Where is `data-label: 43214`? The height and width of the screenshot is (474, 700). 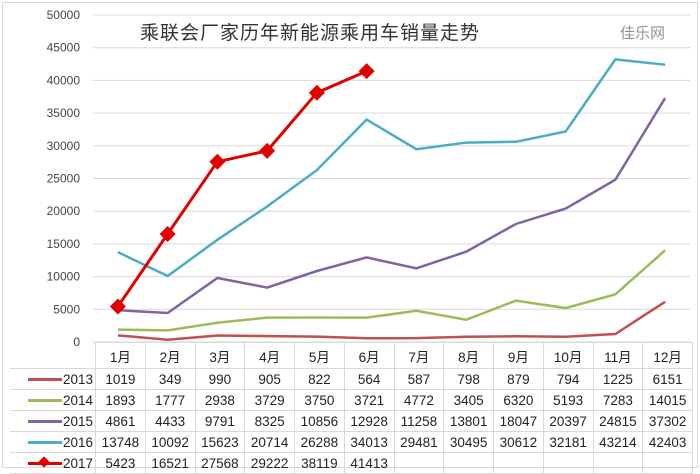 data-label: 43214 is located at coordinates (618, 442).